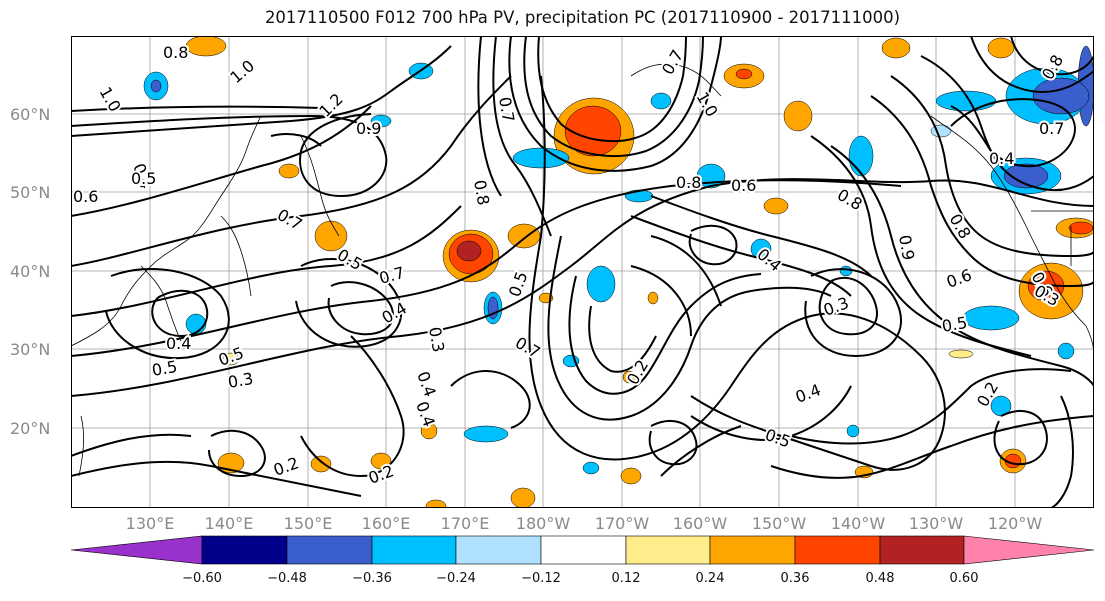 Image resolution: width=1105 pixels, height=601 pixels. What do you see at coordinates (30, 114) in the screenshot?
I see `lat-label-60n: 60°N` at bounding box center [30, 114].